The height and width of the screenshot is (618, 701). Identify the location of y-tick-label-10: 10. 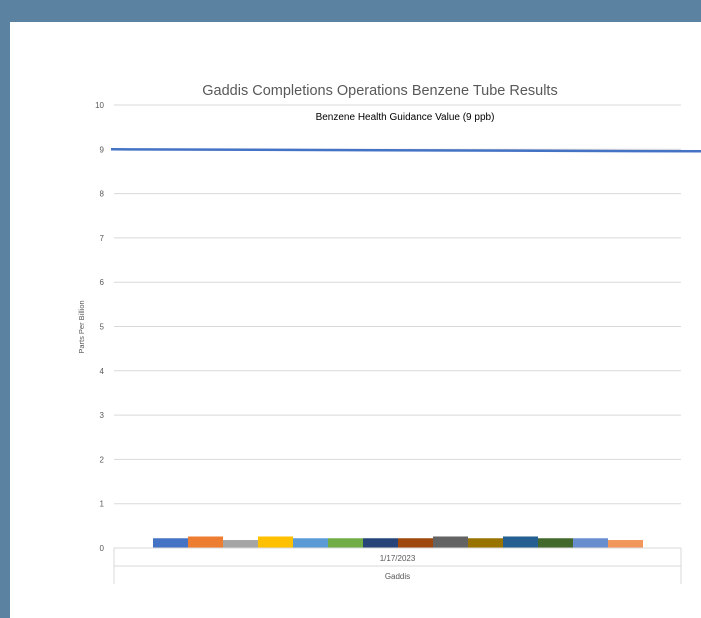
(99, 105).